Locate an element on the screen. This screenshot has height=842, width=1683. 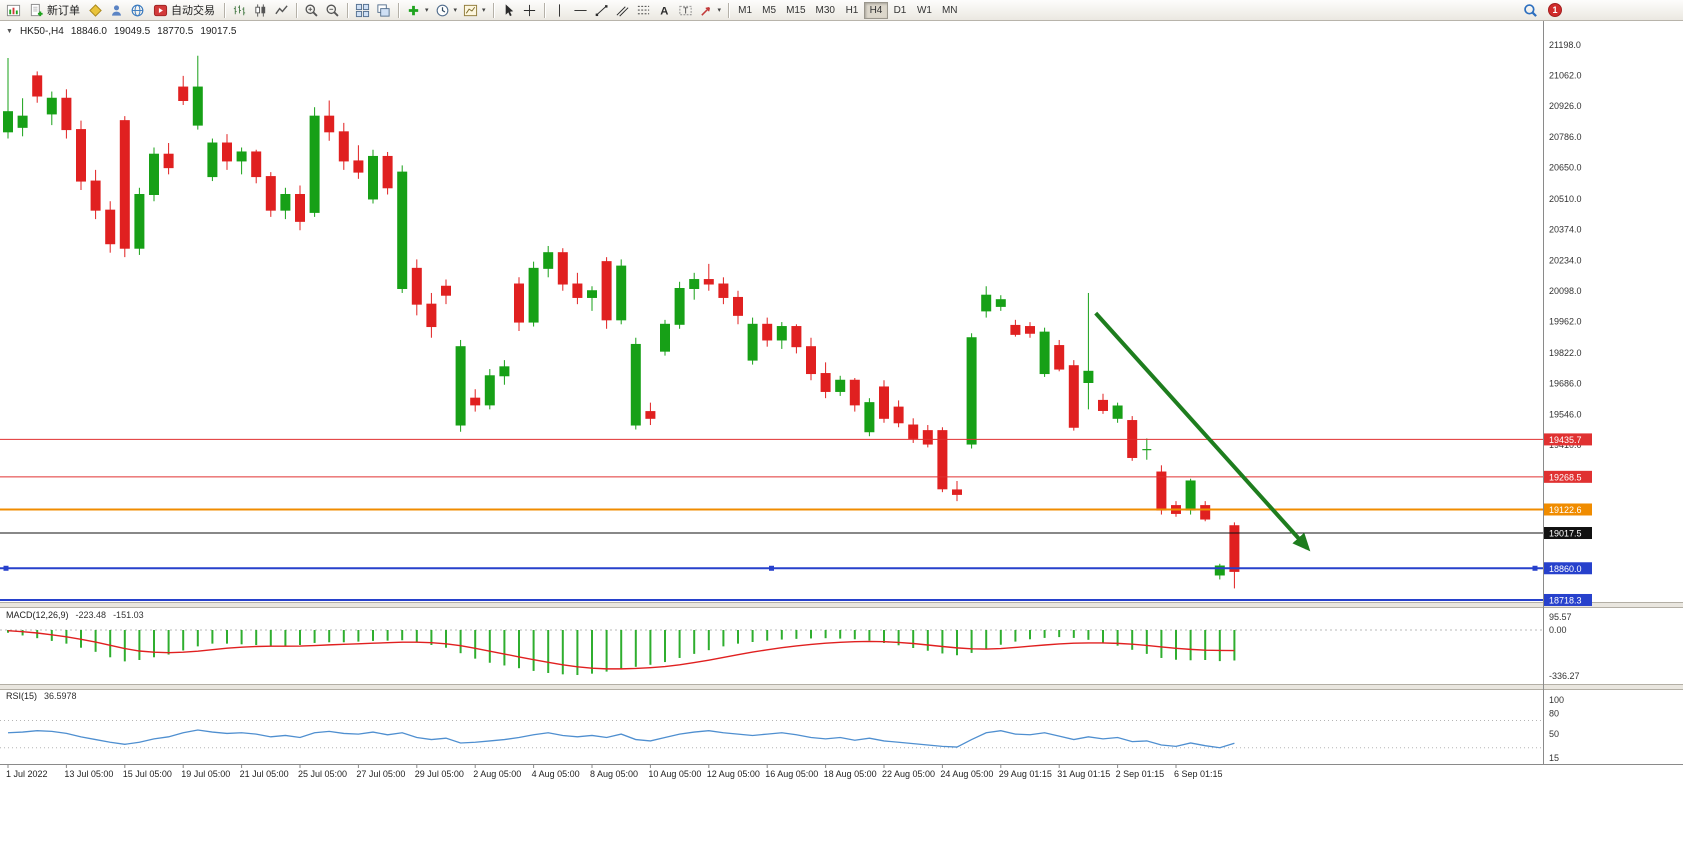
price-axis-label: 20786.0 is located at coordinates (1565, 137).